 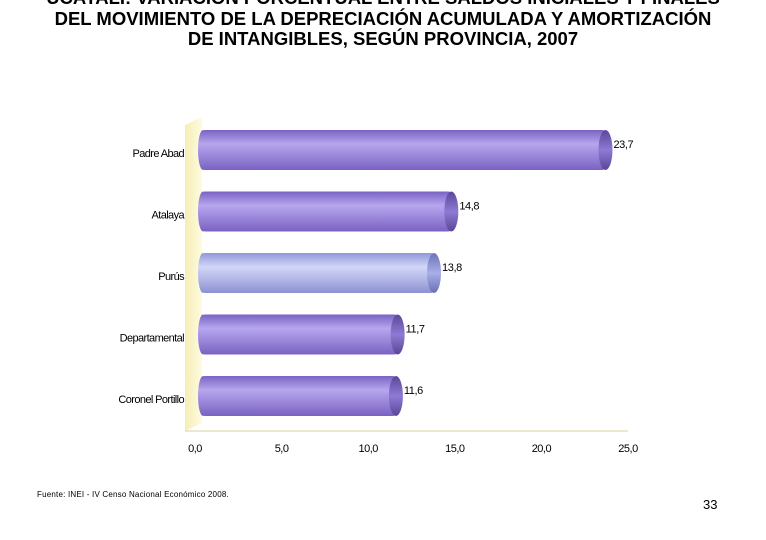 I want to click on category-label: Atalaya, so click(x=169, y=216).